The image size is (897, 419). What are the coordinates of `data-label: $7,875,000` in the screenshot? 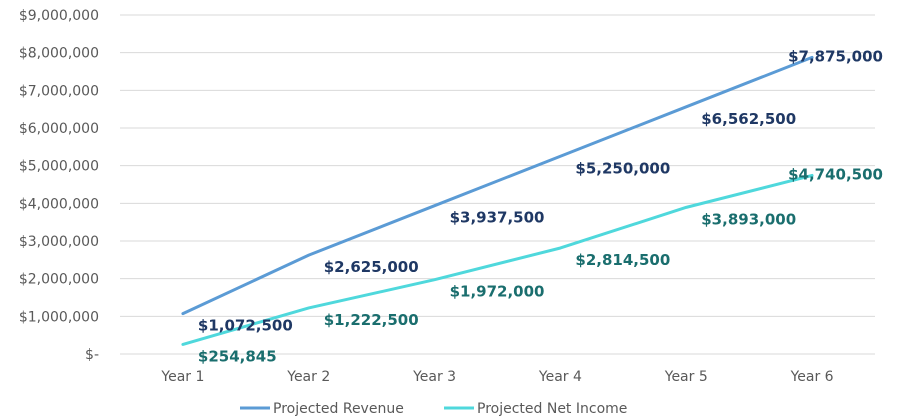 It's located at (835, 56).